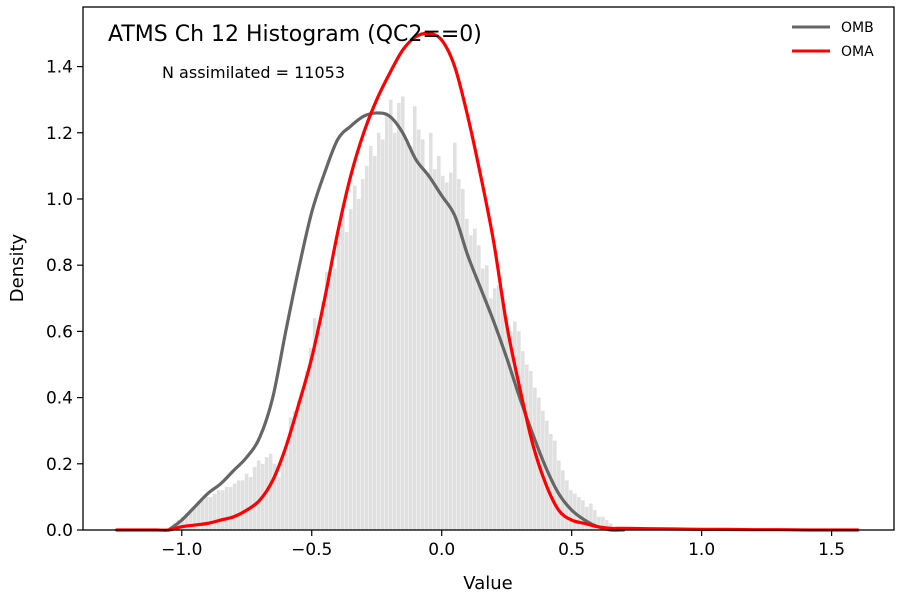  Describe the element at coordinates (59, 266) in the screenshot. I see `y-tick-label: 0.8` at that location.